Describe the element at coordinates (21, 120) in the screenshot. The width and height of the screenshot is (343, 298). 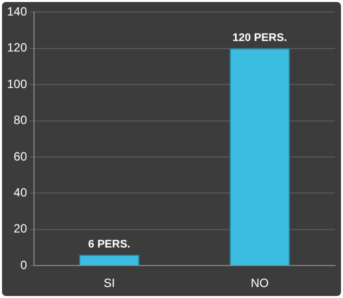
I see `y-tick-label: 80` at that location.